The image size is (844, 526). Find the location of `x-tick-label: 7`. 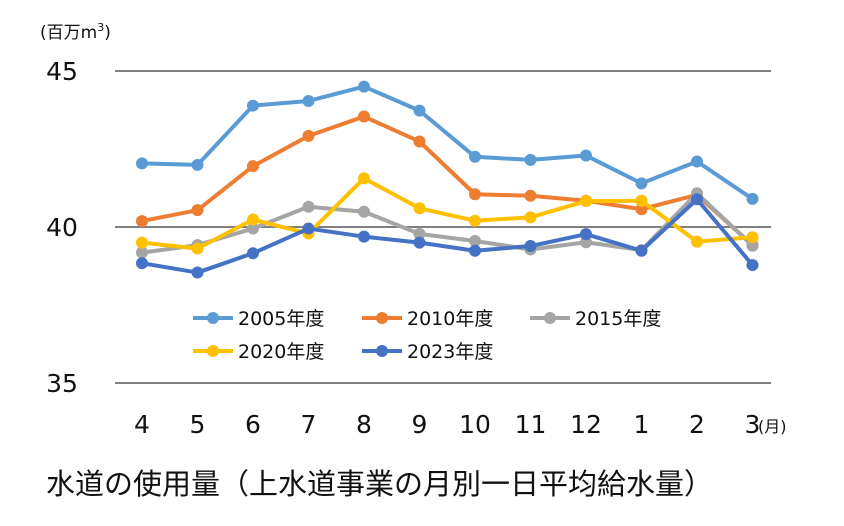

x-tick-label: 7 is located at coordinates (309, 424).